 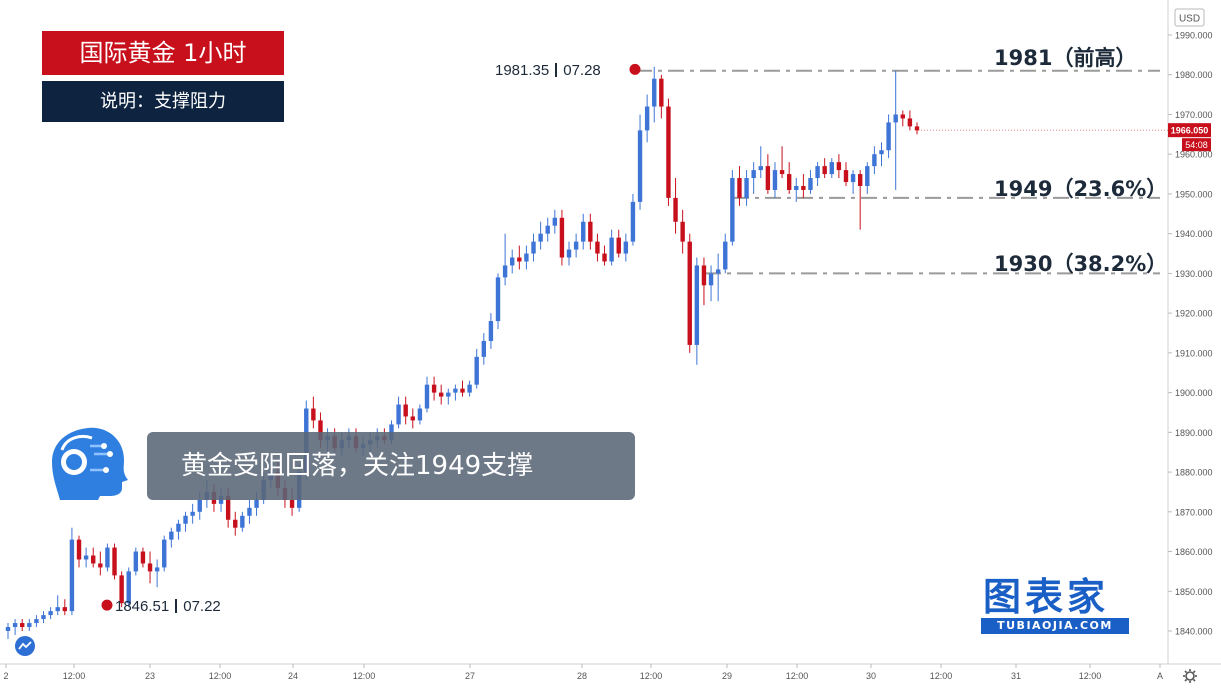 I want to click on logo-domain-text: TUBIAOJIA.COM, so click(x=1055, y=626).